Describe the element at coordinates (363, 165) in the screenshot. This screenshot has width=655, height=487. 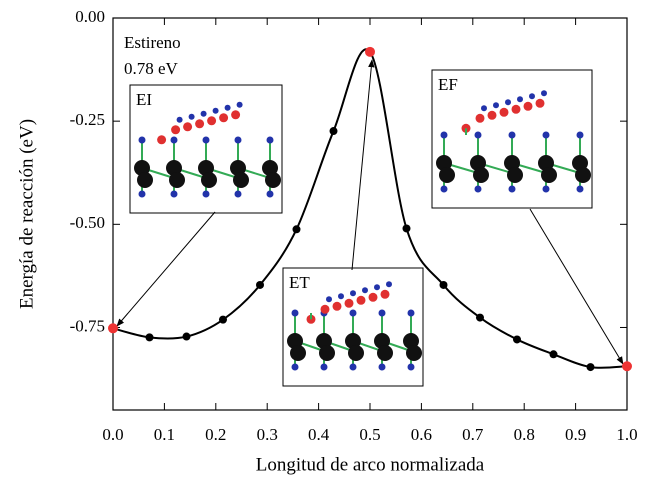
I see `arrow` at that location.